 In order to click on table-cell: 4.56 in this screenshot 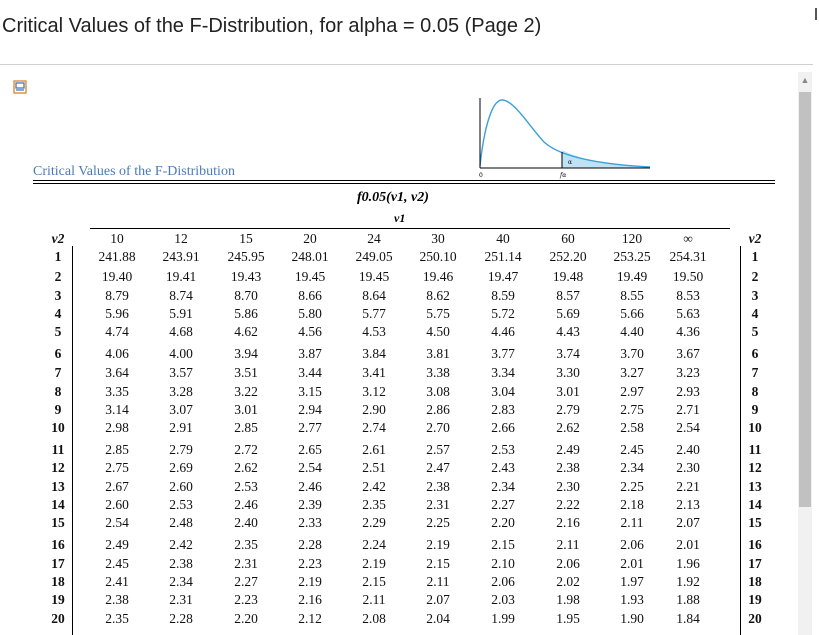, I will do `click(310, 331)`.